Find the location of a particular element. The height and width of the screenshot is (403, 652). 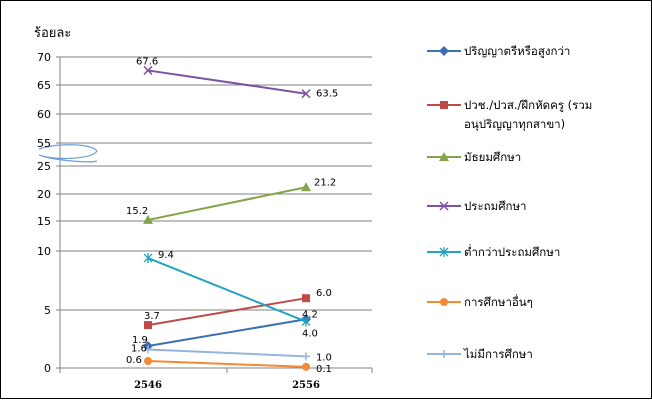

data-label-4-1: 4.0 is located at coordinates (310, 334).